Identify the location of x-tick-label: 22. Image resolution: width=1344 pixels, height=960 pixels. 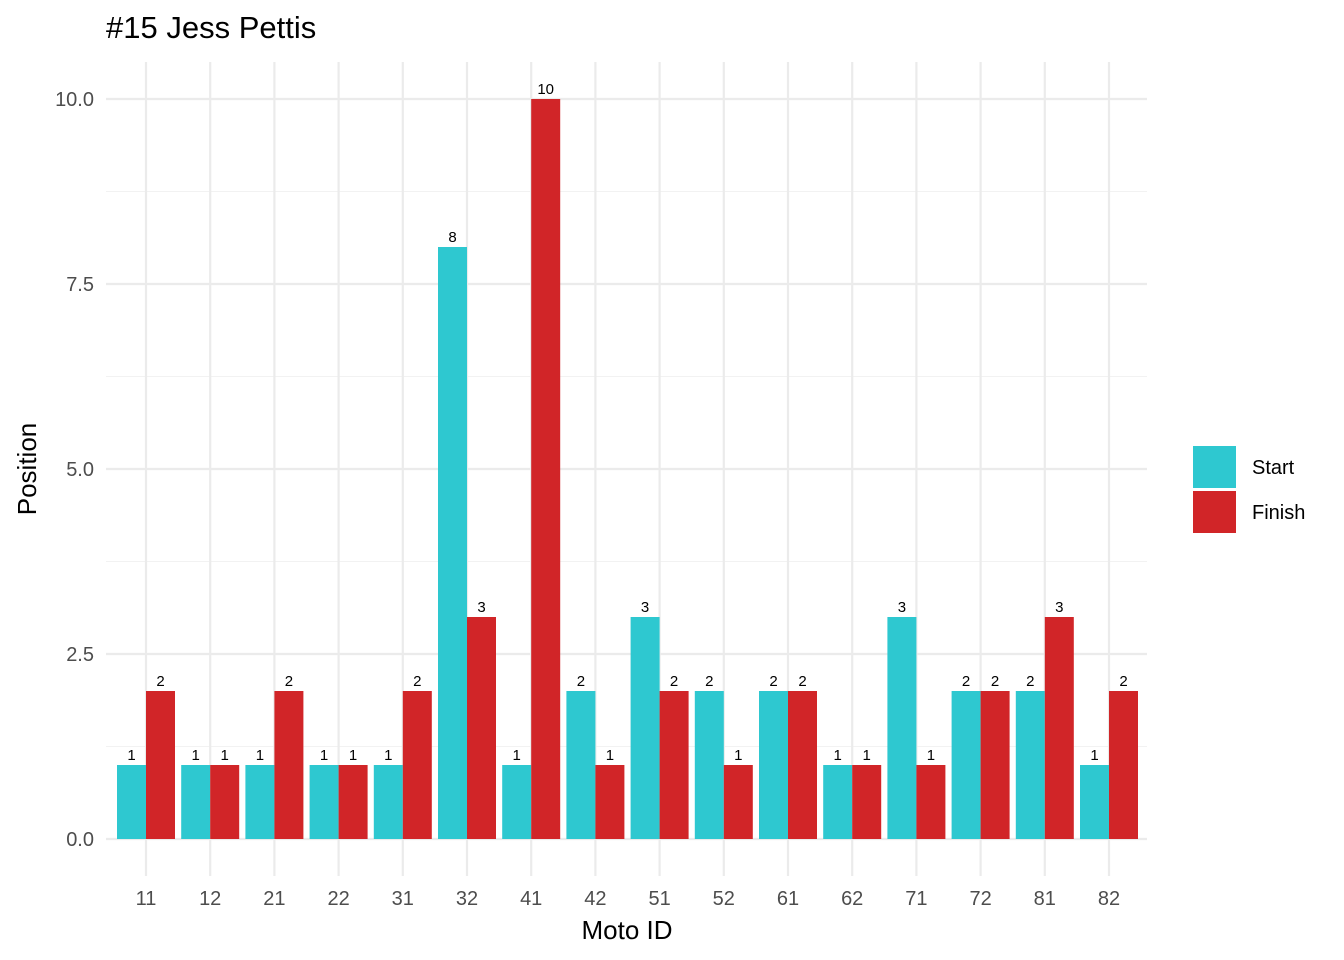
(338, 899).